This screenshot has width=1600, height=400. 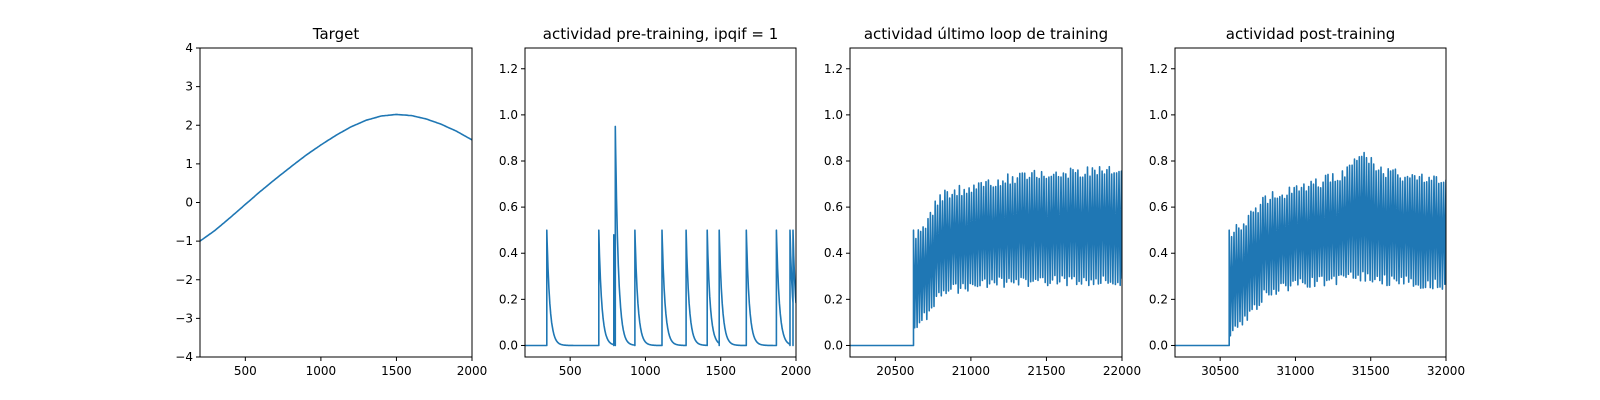 I want to click on y-tick-label: −4, so click(x=184, y=357).